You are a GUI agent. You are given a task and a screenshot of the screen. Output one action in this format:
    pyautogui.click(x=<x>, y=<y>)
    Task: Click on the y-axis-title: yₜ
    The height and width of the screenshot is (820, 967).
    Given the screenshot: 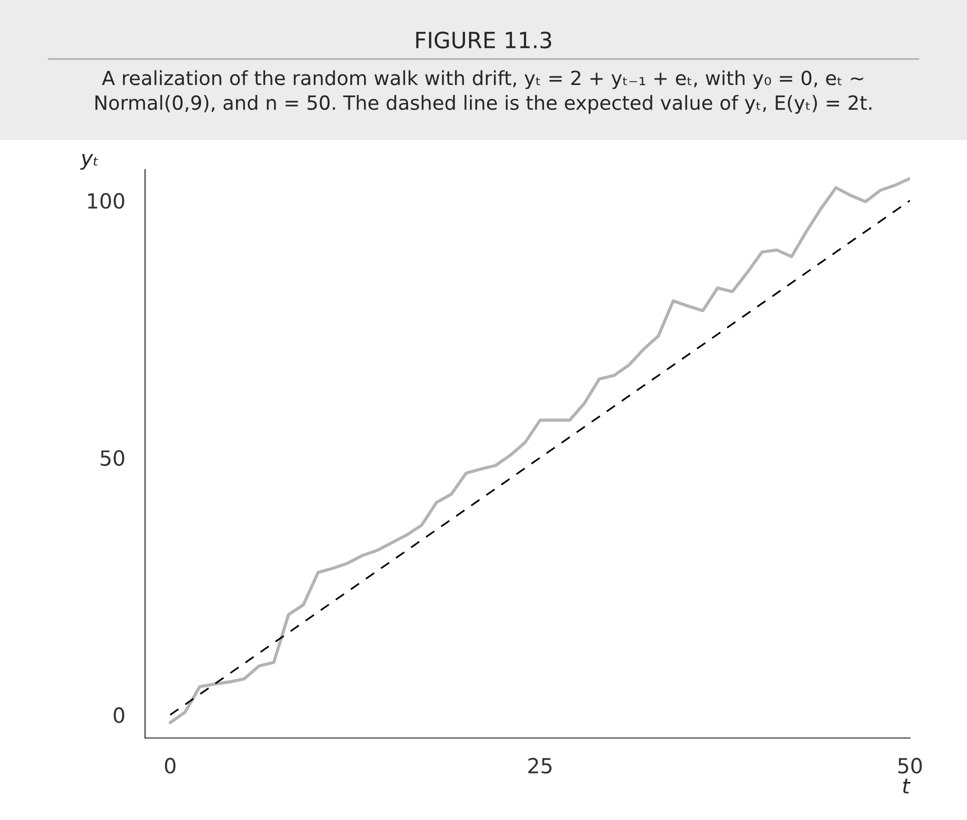 What is the action you would take?
    pyautogui.click(x=89, y=162)
    